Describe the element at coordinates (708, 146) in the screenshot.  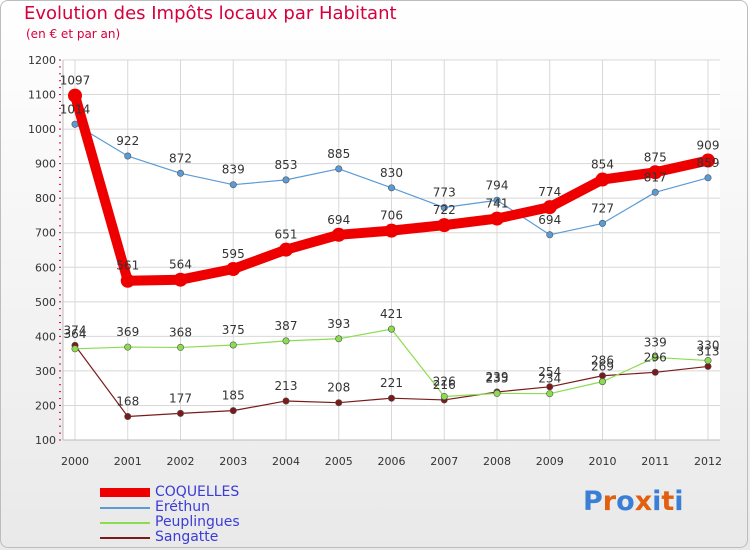
I see `data-label: 909` at that location.